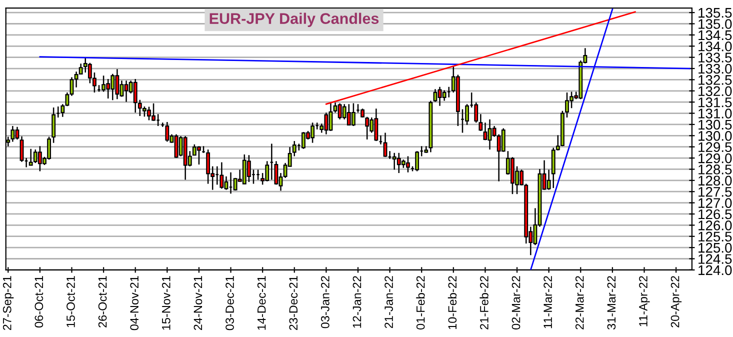 The height and width of the screenshot is (337, 733). I want to click on y-tick-label: 125.0, so click(715, 247).